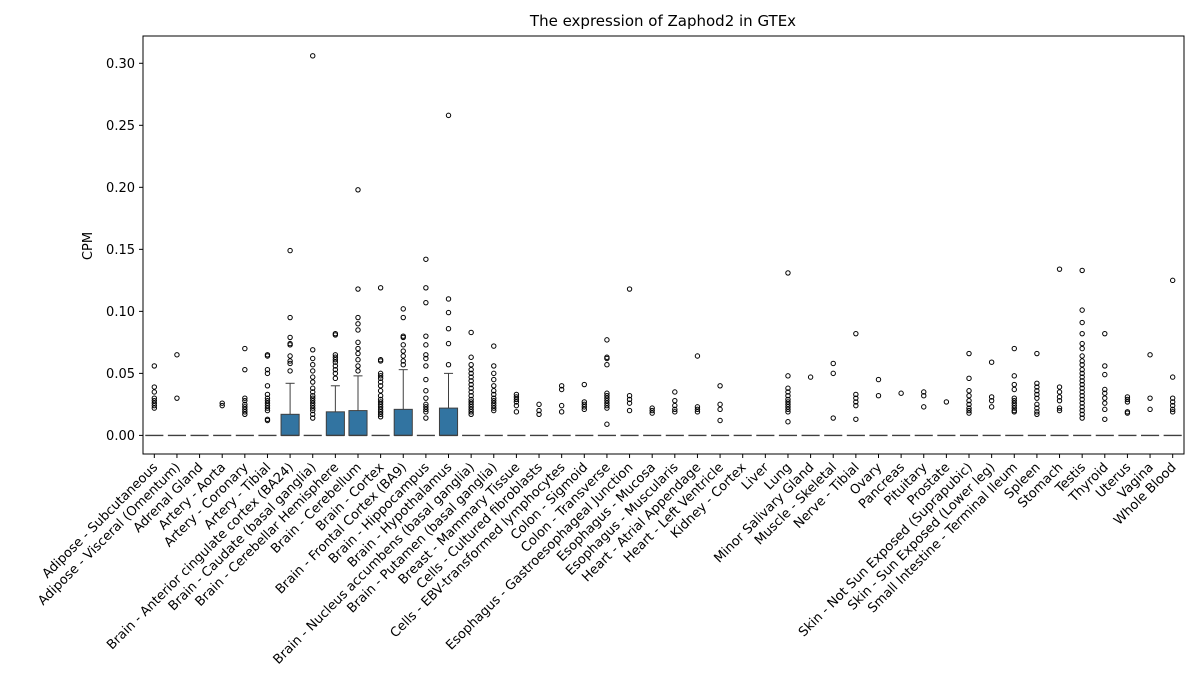  What do you see at coordinates (120, 250) in the screenshot?
I see `y-tick-label: 0.15` at bounding box center [120, 250].